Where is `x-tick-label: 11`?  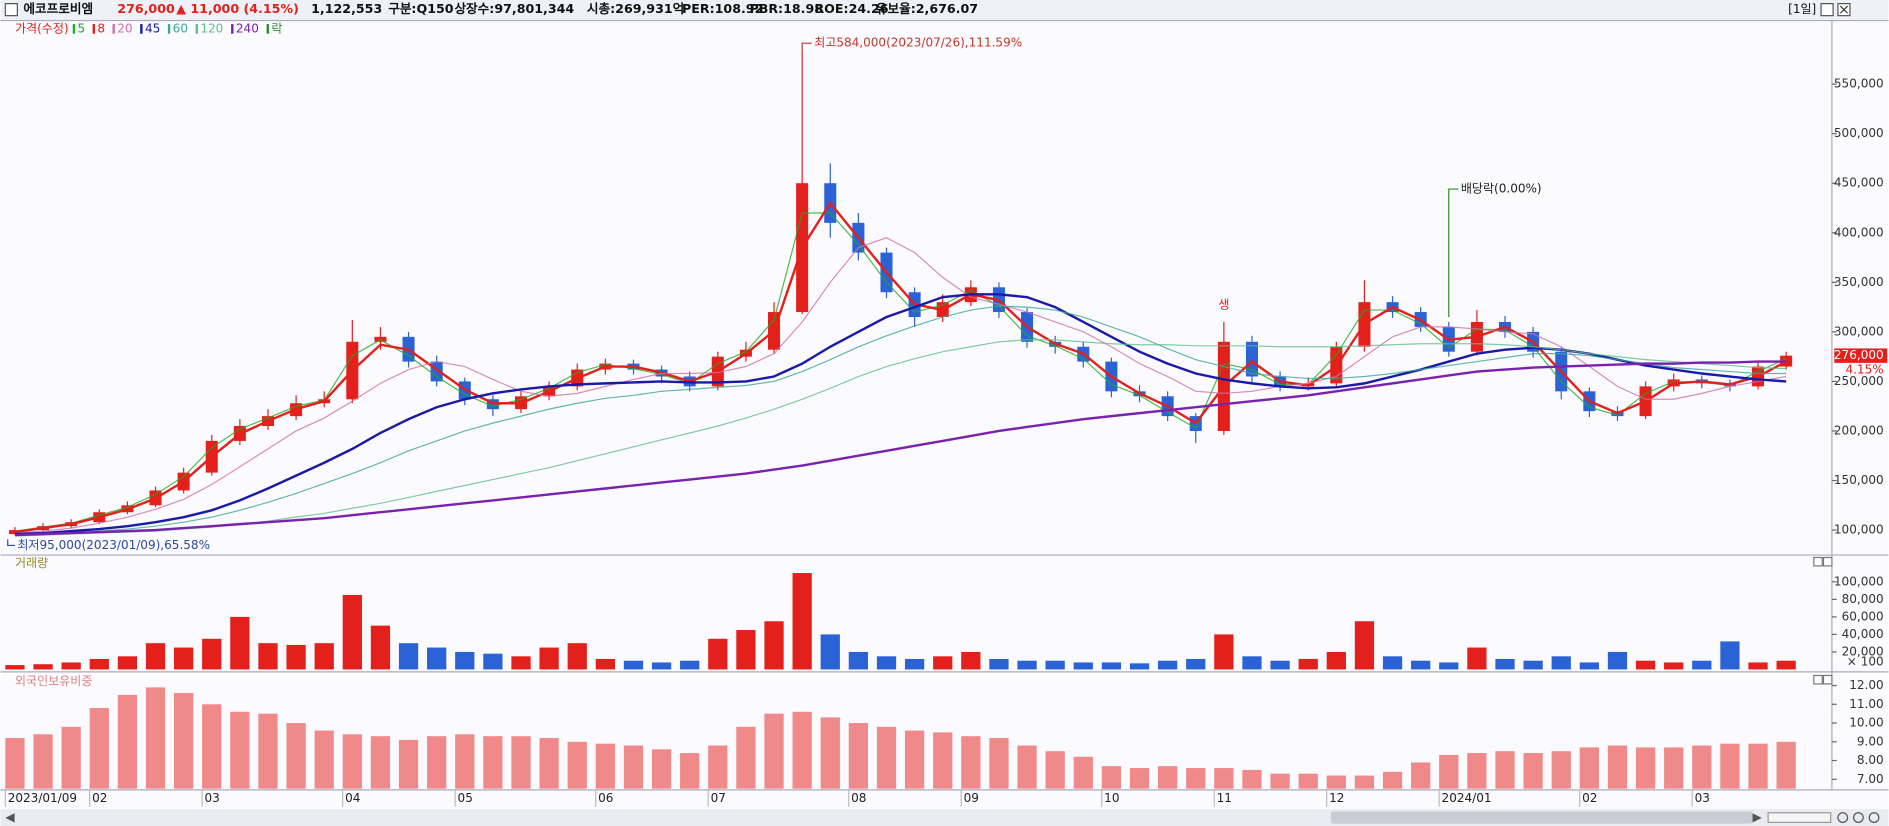
x-tick-label: 11 is located at coordinates (1224, 798).